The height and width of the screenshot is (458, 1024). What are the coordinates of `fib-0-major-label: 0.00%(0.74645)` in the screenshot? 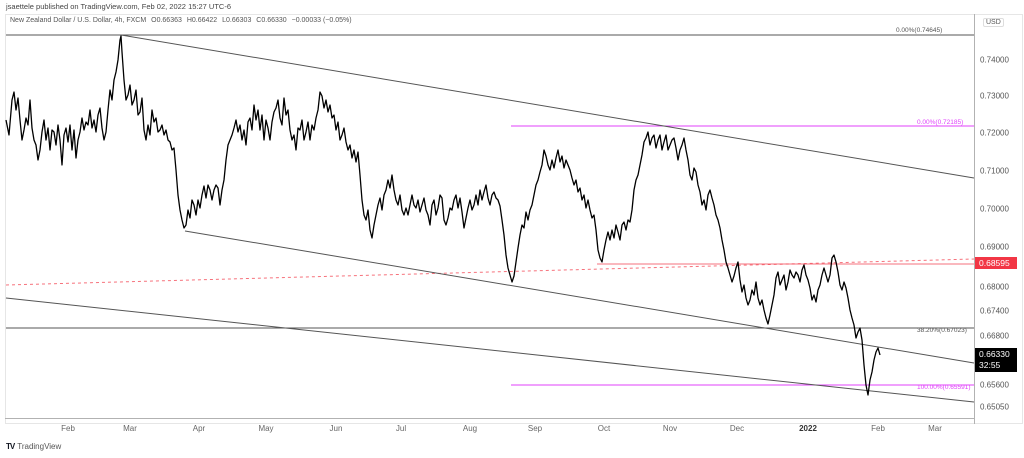 It's located at (919, 30).